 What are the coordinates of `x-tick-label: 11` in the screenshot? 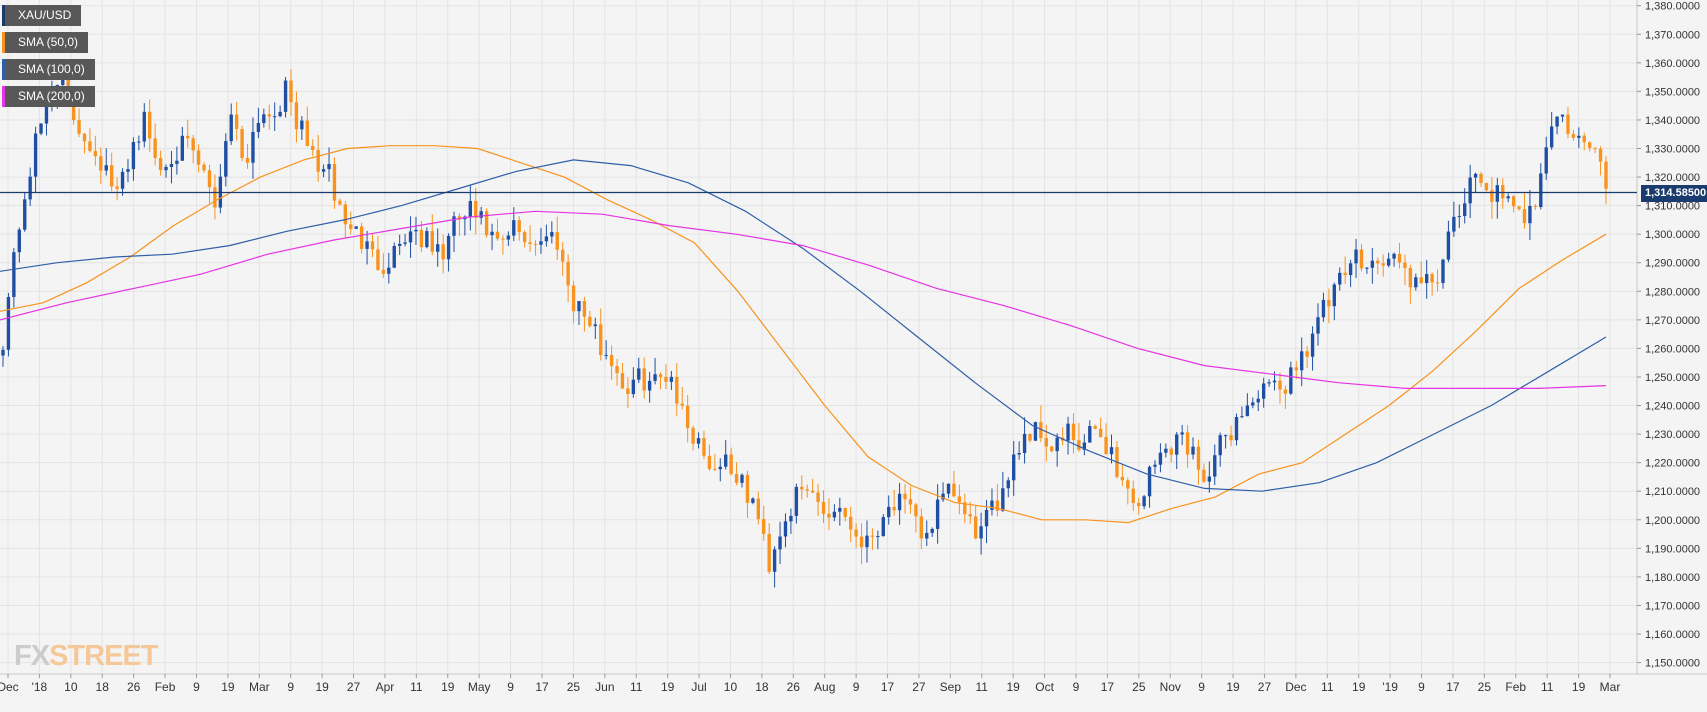 It's located at (416, 687).